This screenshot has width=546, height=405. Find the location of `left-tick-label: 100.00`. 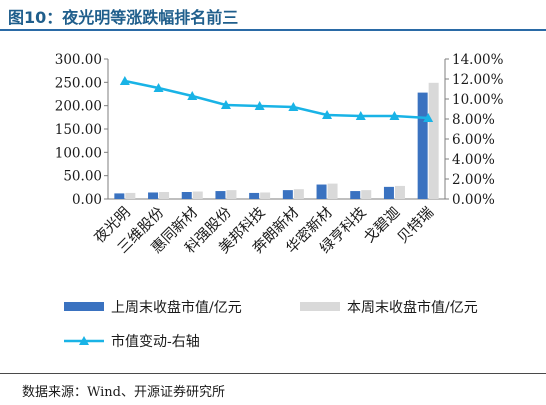

left-tick-label: 100.00 is located at coordinates (78, 153).